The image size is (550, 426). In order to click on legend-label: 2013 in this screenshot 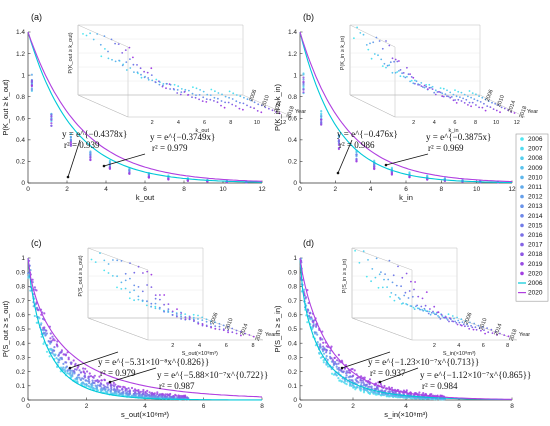, I will do `click(535, 206)`.